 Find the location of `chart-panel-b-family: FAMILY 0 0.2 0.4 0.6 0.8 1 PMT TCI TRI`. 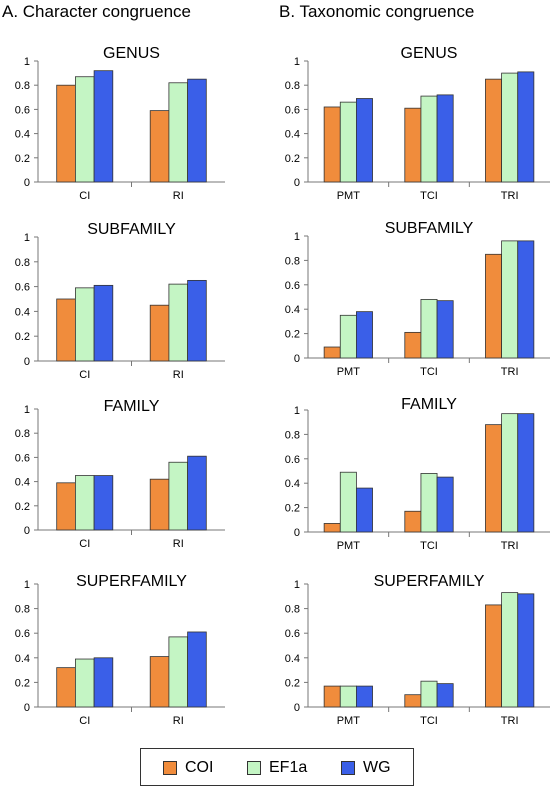

chart-panel-b-family: FAMILY 0 0.2 0.4 0.6 0.8 1 PMT TCI TRI is located at coordinates (417, 474).